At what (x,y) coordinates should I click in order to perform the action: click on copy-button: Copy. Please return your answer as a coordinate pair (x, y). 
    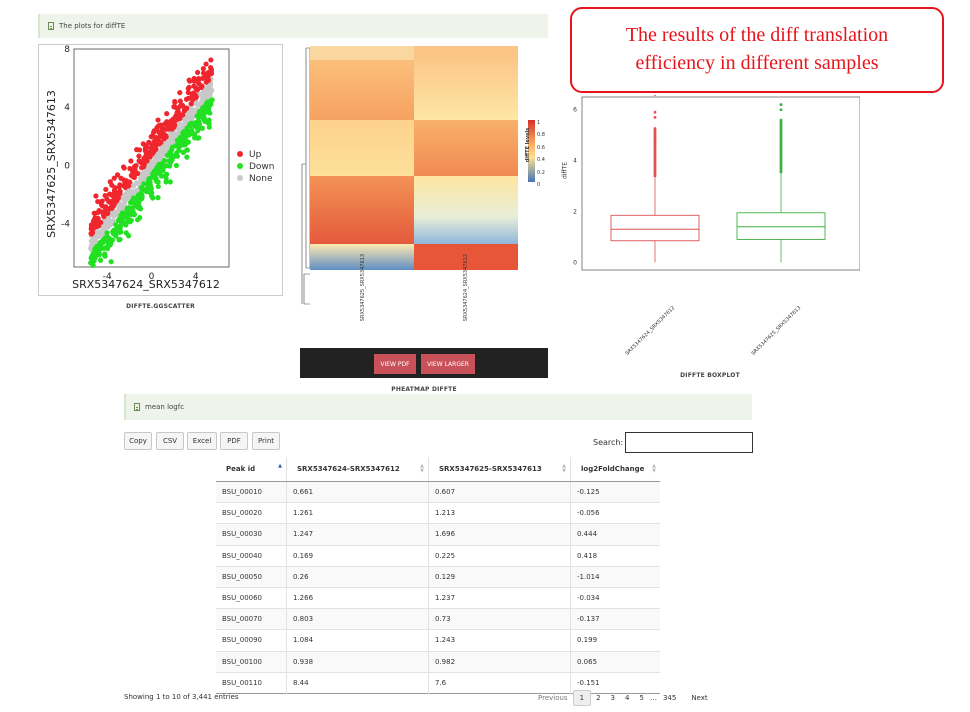
    Looking at the image, I should click on (138, 441).